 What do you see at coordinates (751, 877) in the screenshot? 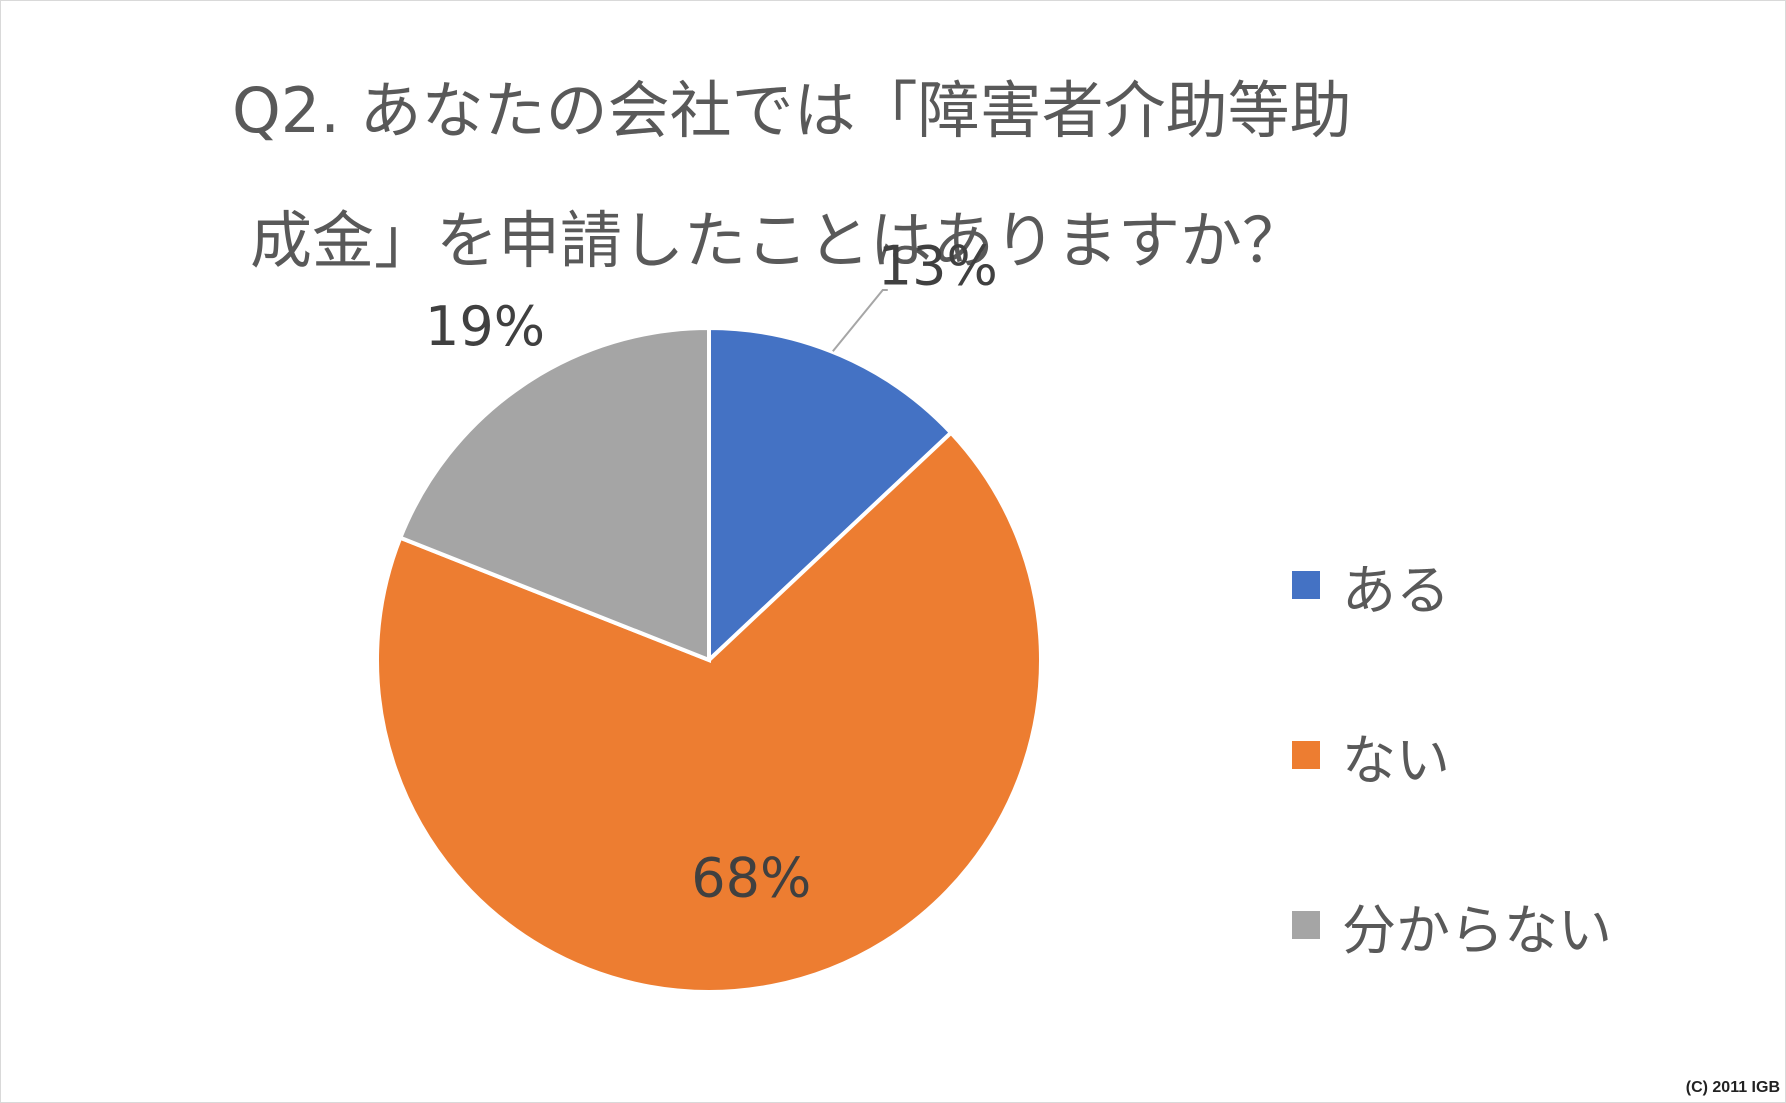
I see `data-label-nai: 68%` at bounding box center [751, 877].